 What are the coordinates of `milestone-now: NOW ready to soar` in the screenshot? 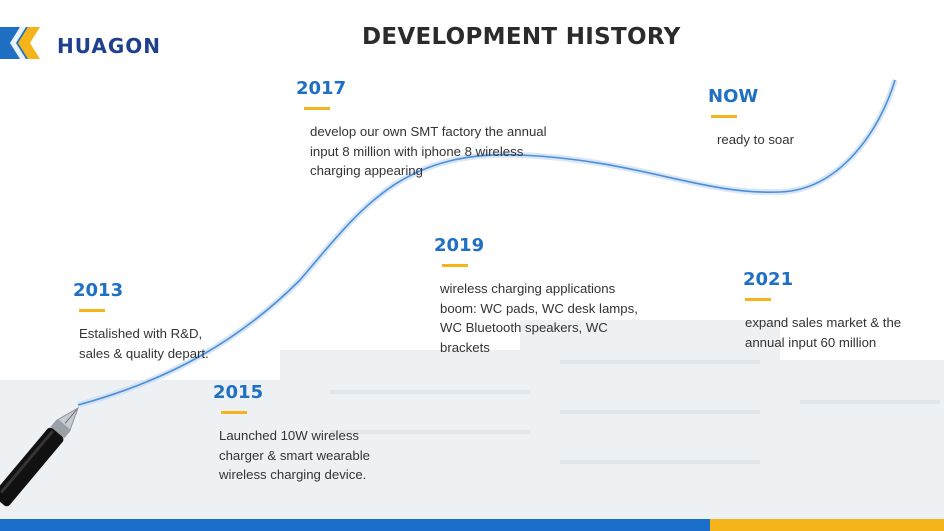 It's located at (751, 118).